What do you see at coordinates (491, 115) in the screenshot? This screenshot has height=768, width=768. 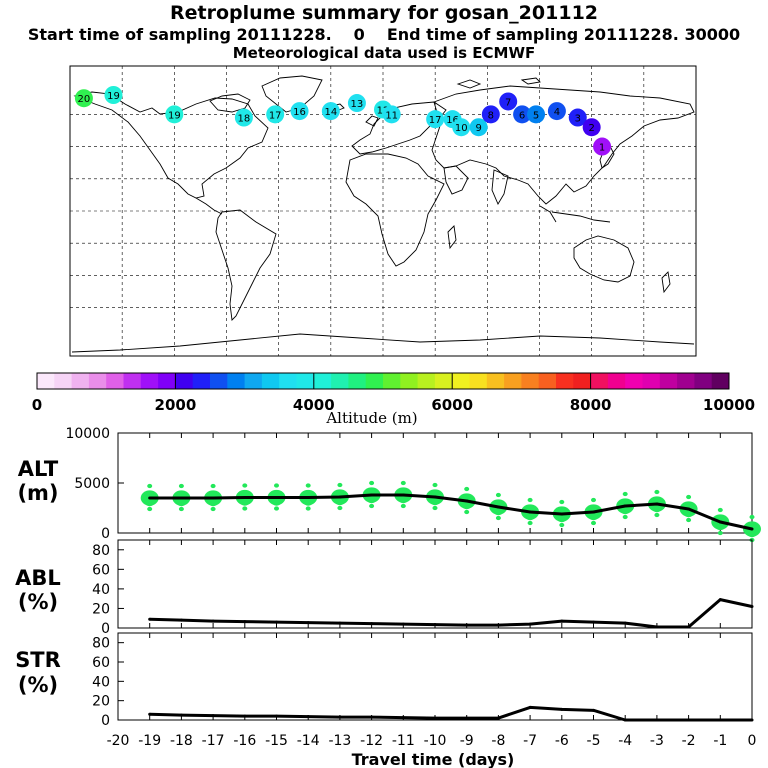 I see `plume-marker-label: 8` at bounding box center [491, 115].